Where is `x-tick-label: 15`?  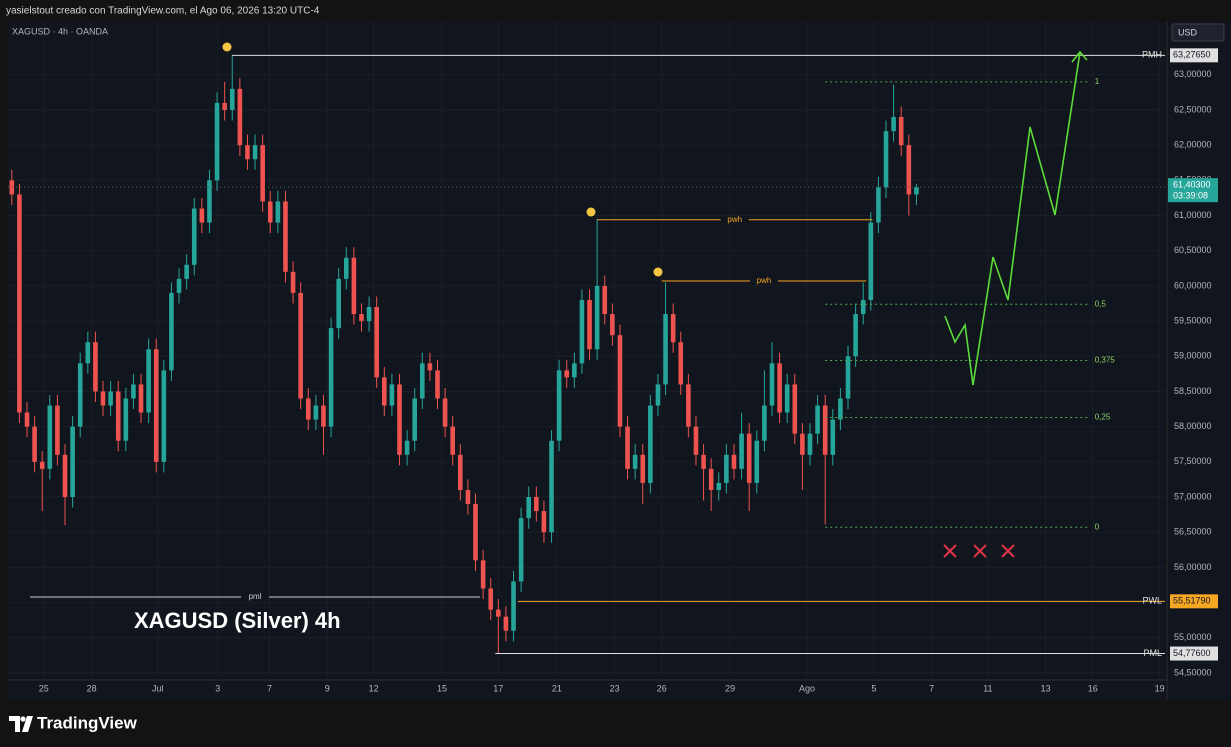 x-tick-label: 15 is located at coordinates (442, 688).